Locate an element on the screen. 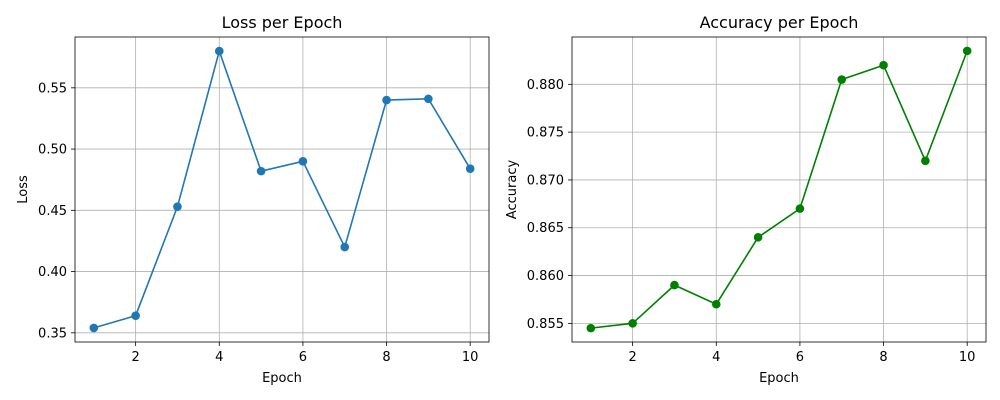  y-tick-label: 0.40 is located at coordinates (52, 272).